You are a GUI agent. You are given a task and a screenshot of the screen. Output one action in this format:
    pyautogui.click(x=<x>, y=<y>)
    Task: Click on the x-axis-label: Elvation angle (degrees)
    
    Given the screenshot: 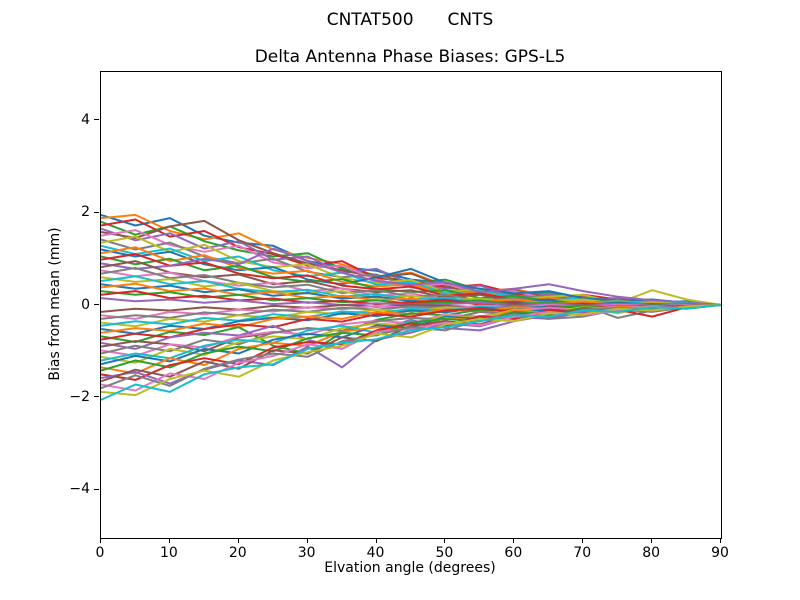 What is the action you would take?
    pyautogui.click(x=410, y=568)
    